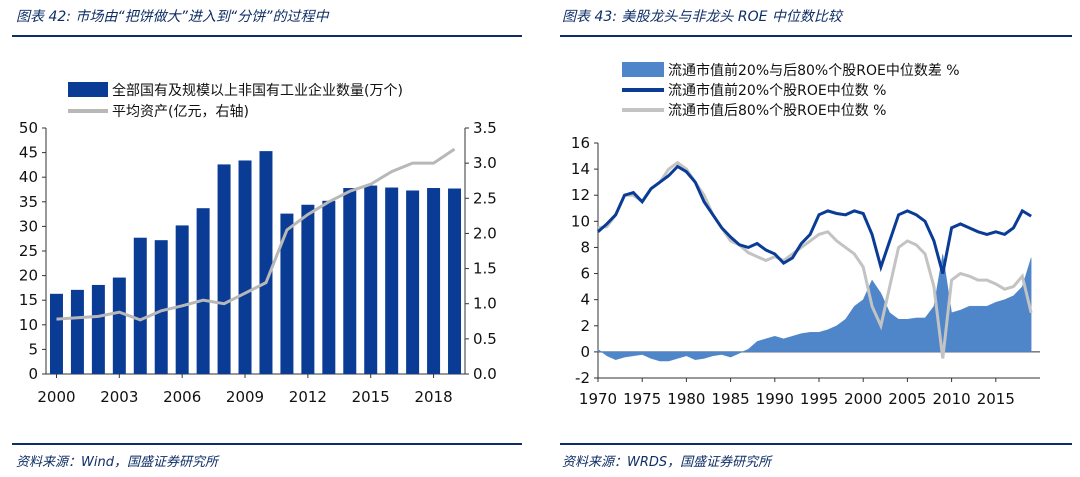  What do you see at coordinates (267, 444) in the screenshot?
I see `left-source-rule` at bounding box center [267, 444].